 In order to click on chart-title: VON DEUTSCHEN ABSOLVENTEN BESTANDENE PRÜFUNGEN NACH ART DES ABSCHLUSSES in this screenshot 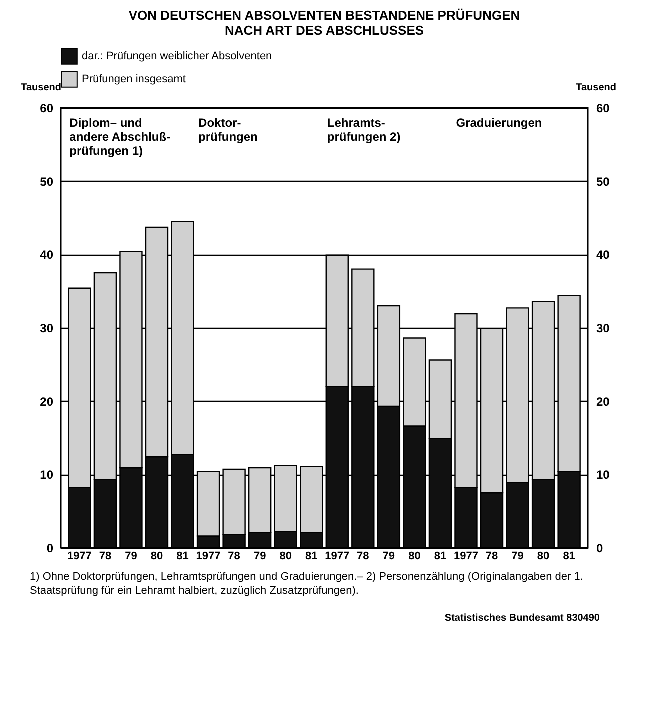, I will do `click(324, 23)`.